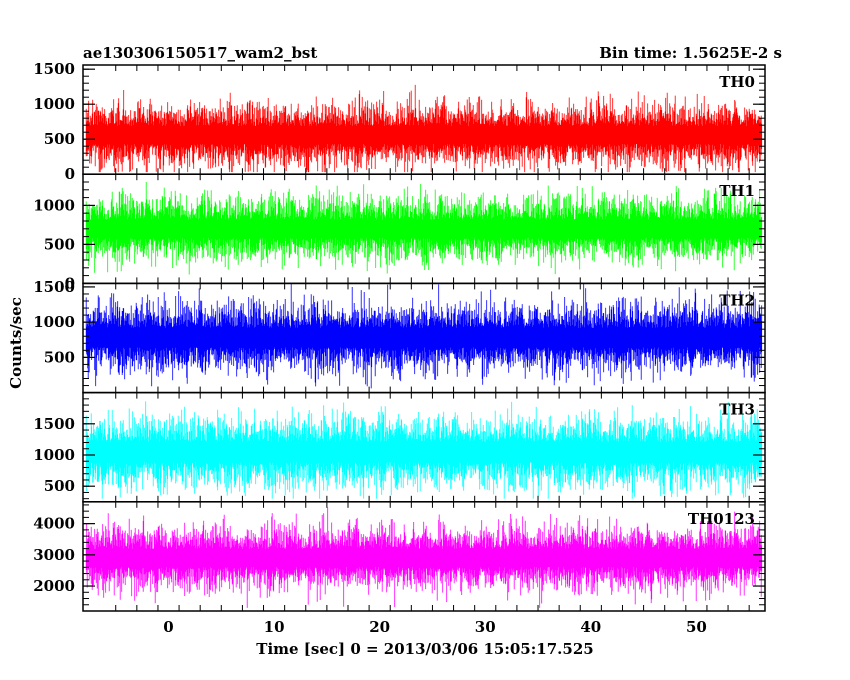 This screenshot has width=850, height=680. Describe the element at coordinates (200, 53) in the screenshot. I see `chart-title: ae130306150517_wam2_bst` at that location.